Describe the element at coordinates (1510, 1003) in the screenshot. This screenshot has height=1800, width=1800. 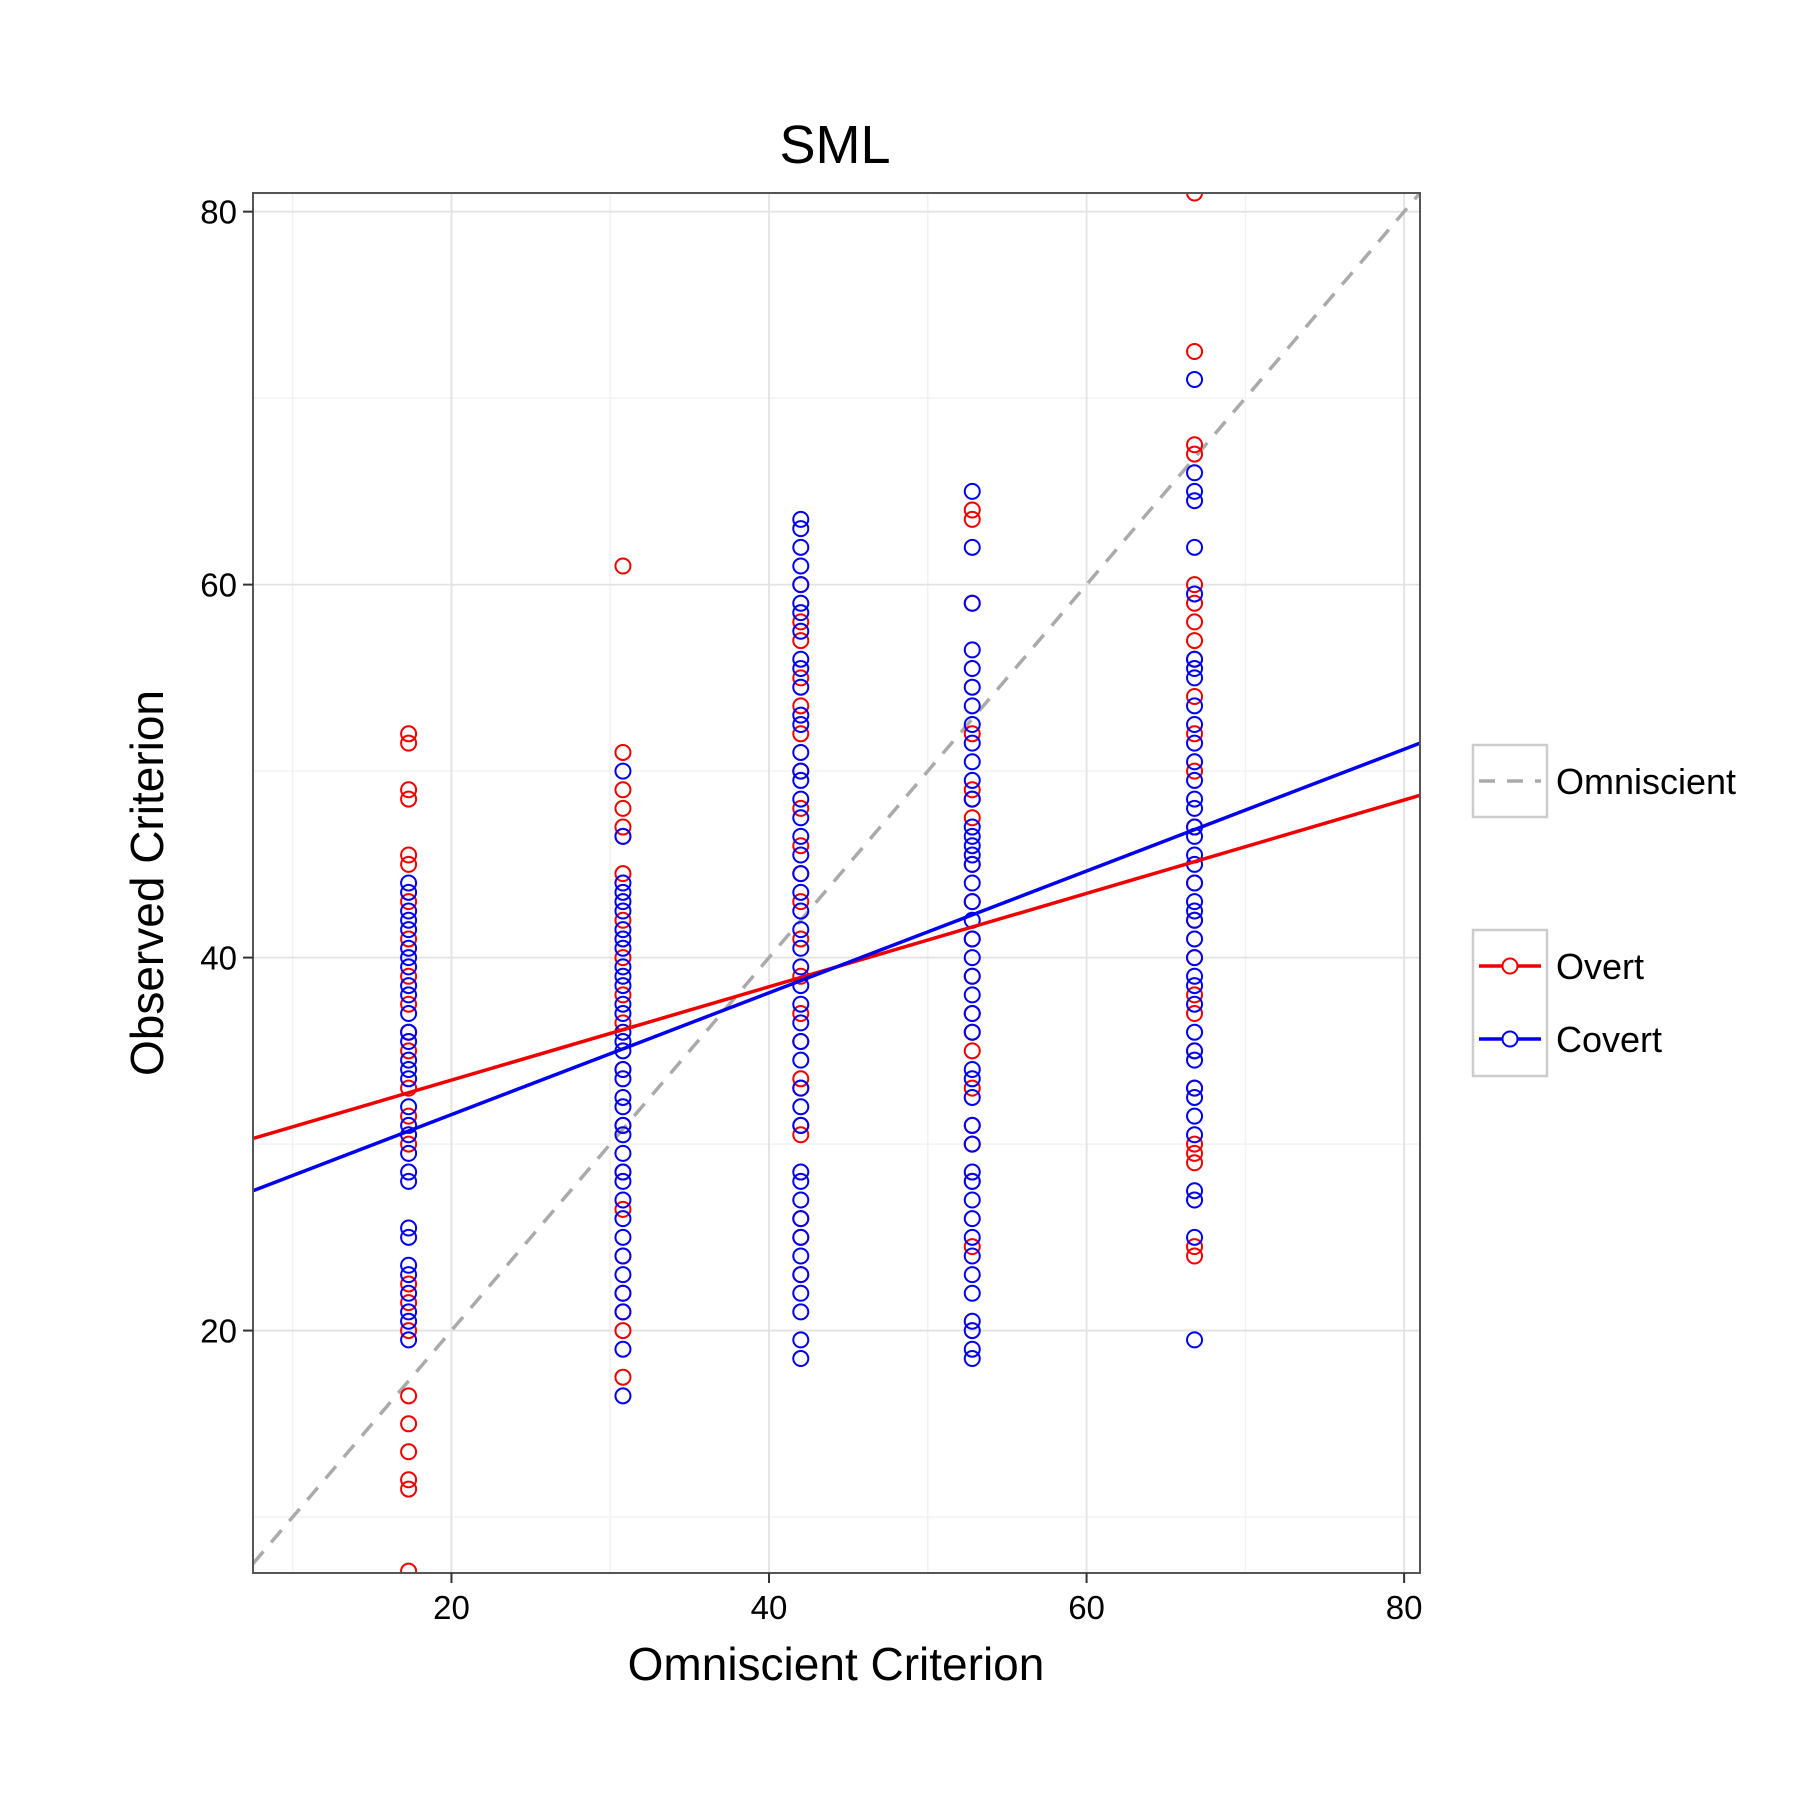
I see `legend-key-frame` at that location.